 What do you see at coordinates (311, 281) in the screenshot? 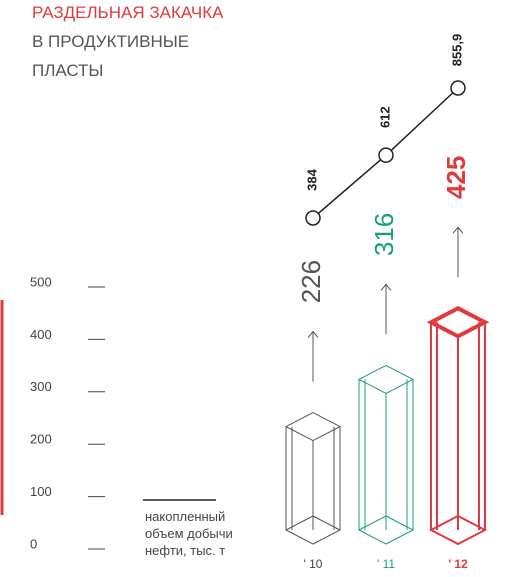
I see `value-label: 226` at bounding box center [311, 281].